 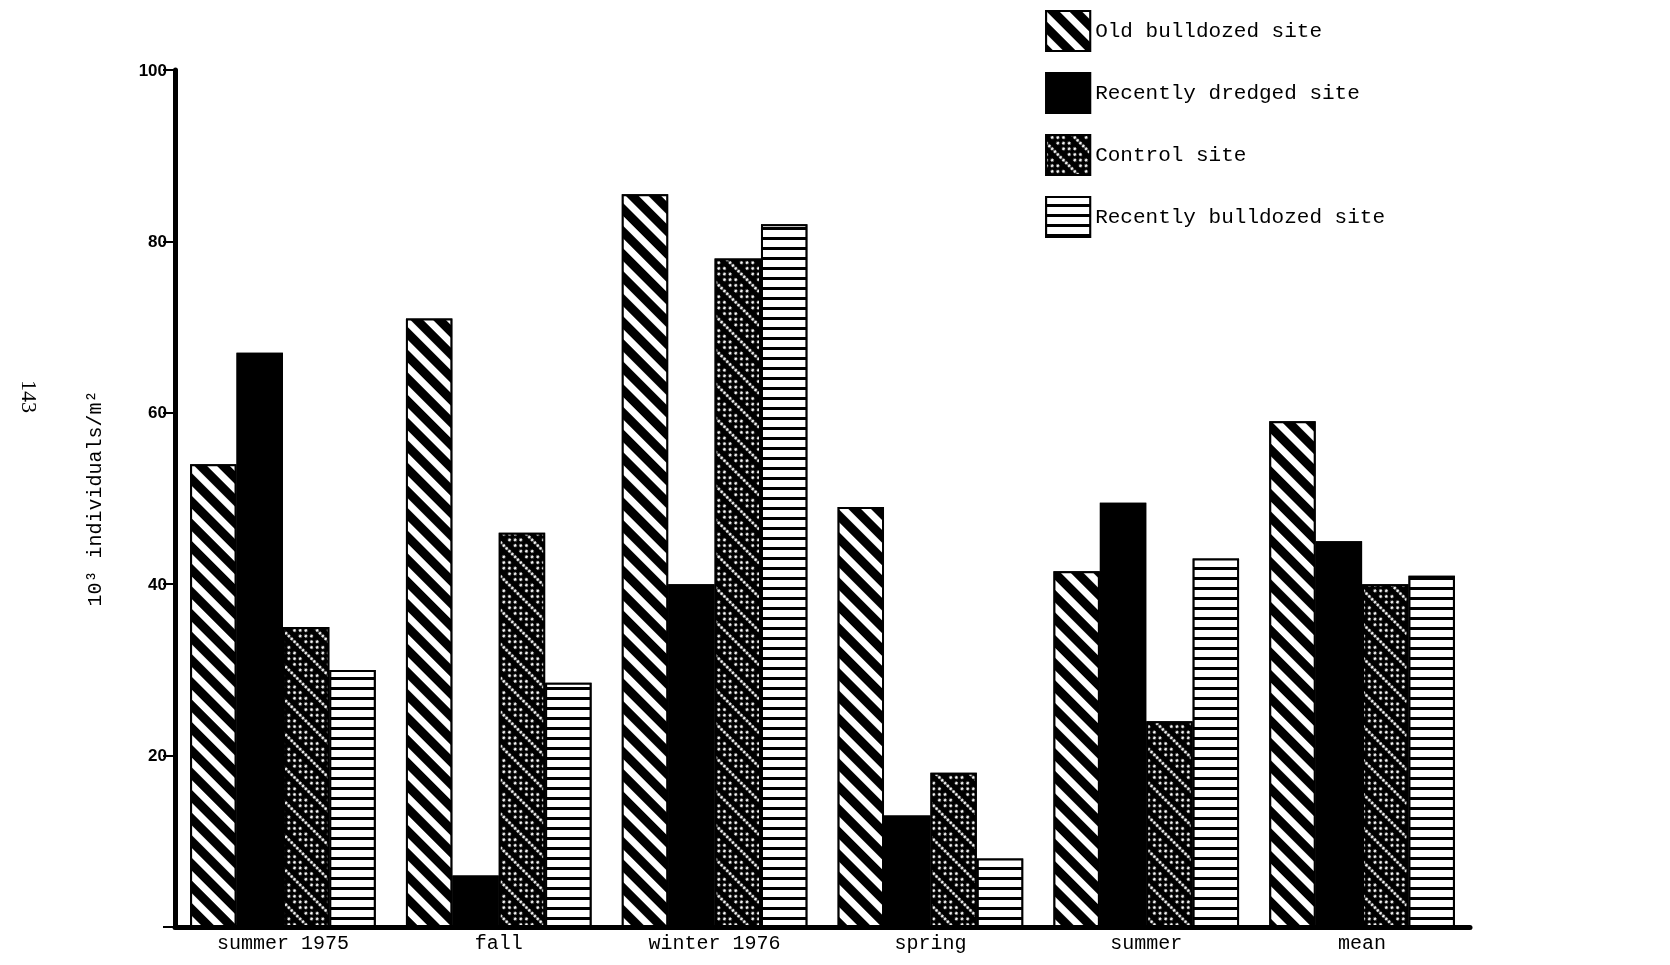 What do you see at coordinates (1171, 155) in the screenshot?
I see `legend-label: Control site` at bounding box center [1171, 155].